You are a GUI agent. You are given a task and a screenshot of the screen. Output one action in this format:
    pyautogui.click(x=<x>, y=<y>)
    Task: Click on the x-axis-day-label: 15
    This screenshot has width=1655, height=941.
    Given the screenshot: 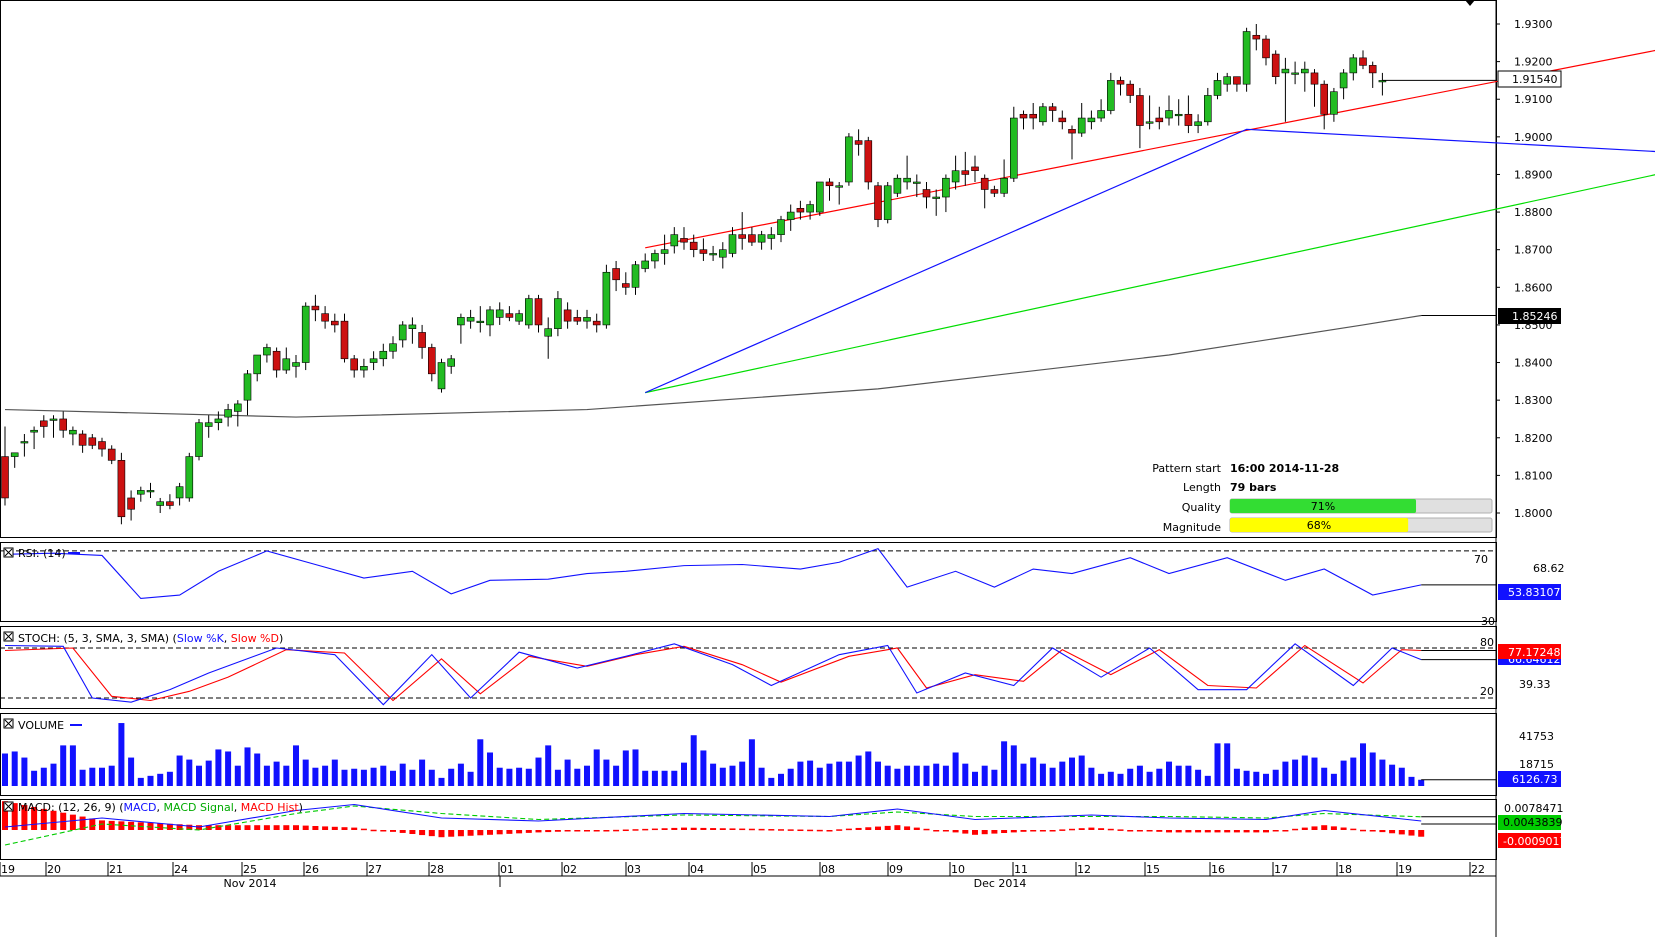 What is the action you would take?
    pyautogui.click(x=1153, y=869)
    